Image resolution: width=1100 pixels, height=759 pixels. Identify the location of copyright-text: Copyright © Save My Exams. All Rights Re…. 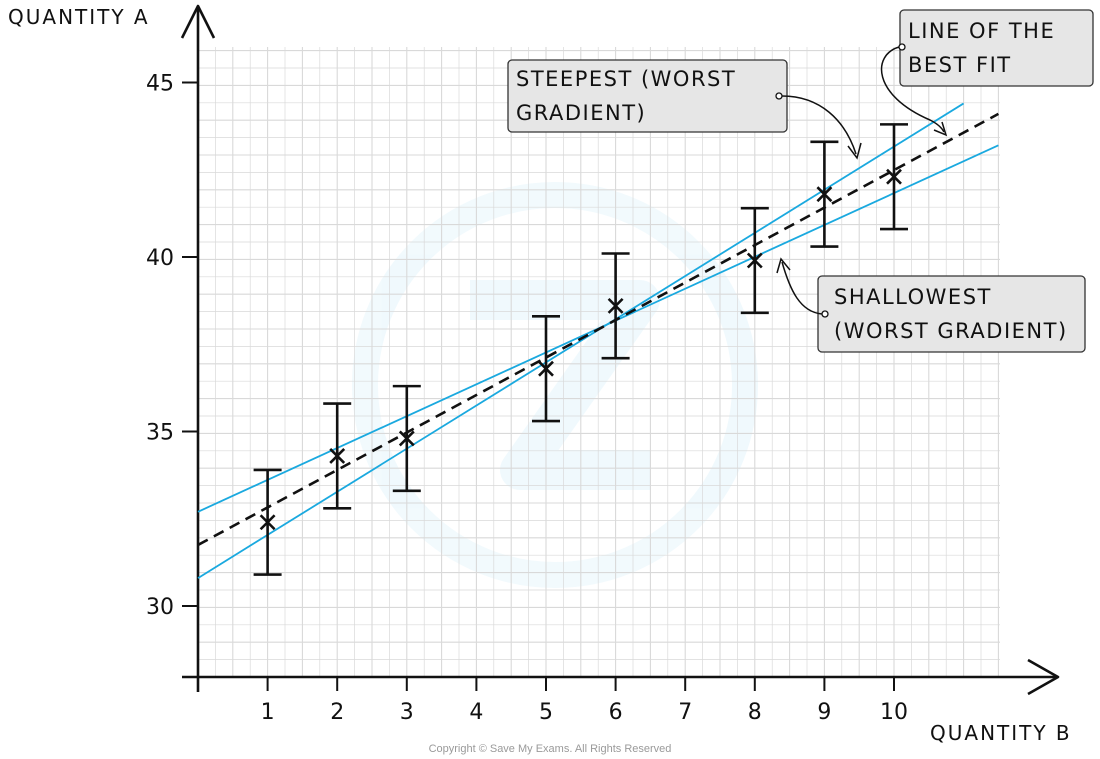
(550, 749).